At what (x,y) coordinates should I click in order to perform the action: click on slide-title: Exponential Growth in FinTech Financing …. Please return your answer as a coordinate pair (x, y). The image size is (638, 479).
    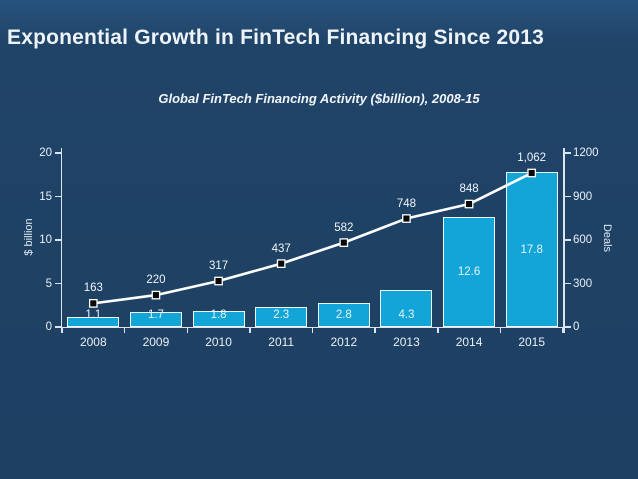
    Looking at the image, I should click on (276, 37).